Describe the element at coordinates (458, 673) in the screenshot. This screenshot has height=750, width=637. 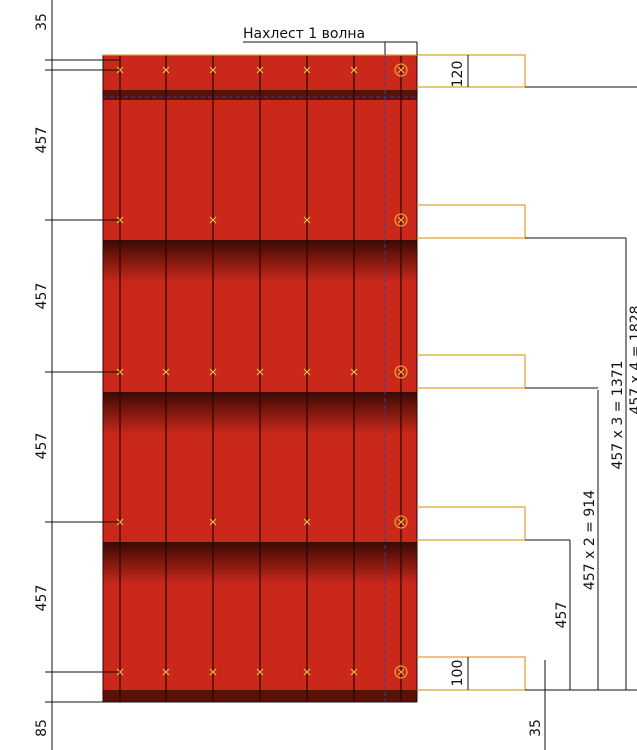
I see `dim-label: 100` at that location.